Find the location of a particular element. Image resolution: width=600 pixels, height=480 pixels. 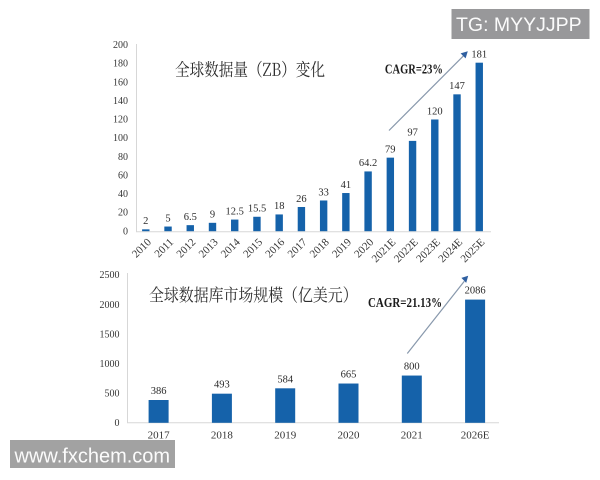

svg-text: 97 is located at coordinates (412, 133).